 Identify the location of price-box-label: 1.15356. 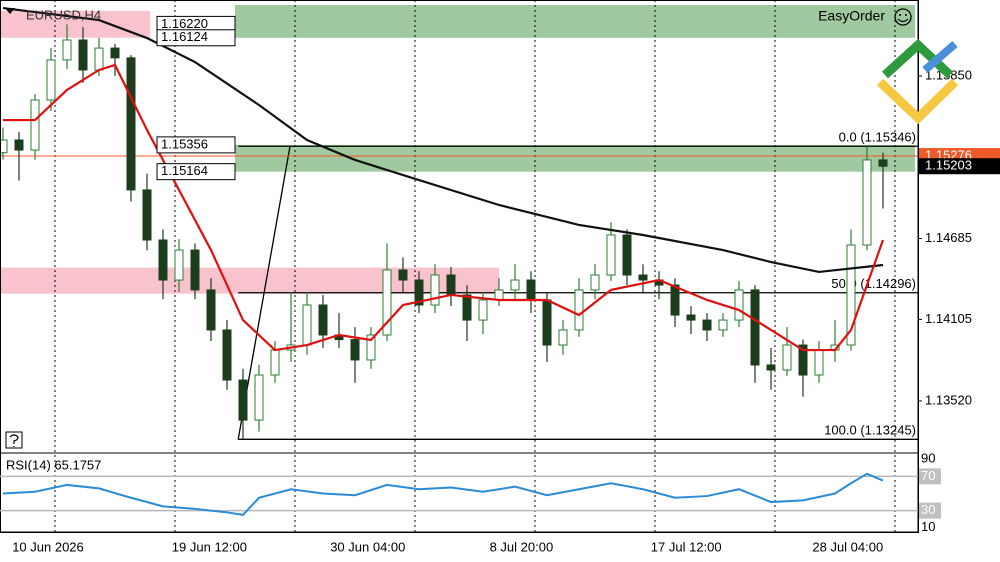
(184, 143).